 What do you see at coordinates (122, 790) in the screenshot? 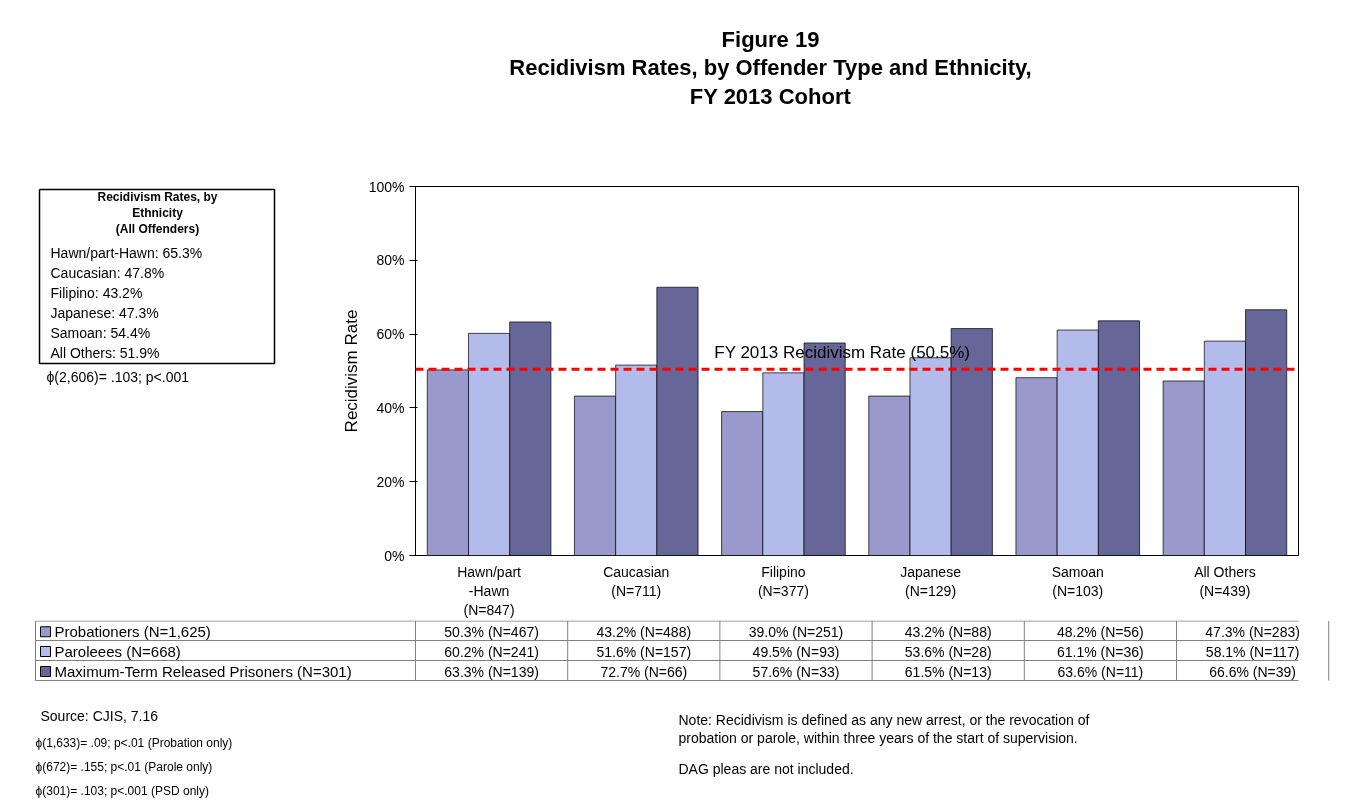
I see `text: ϕ(301)= .103; p<.001 (PSD only)` at bounding box center [122, 790].